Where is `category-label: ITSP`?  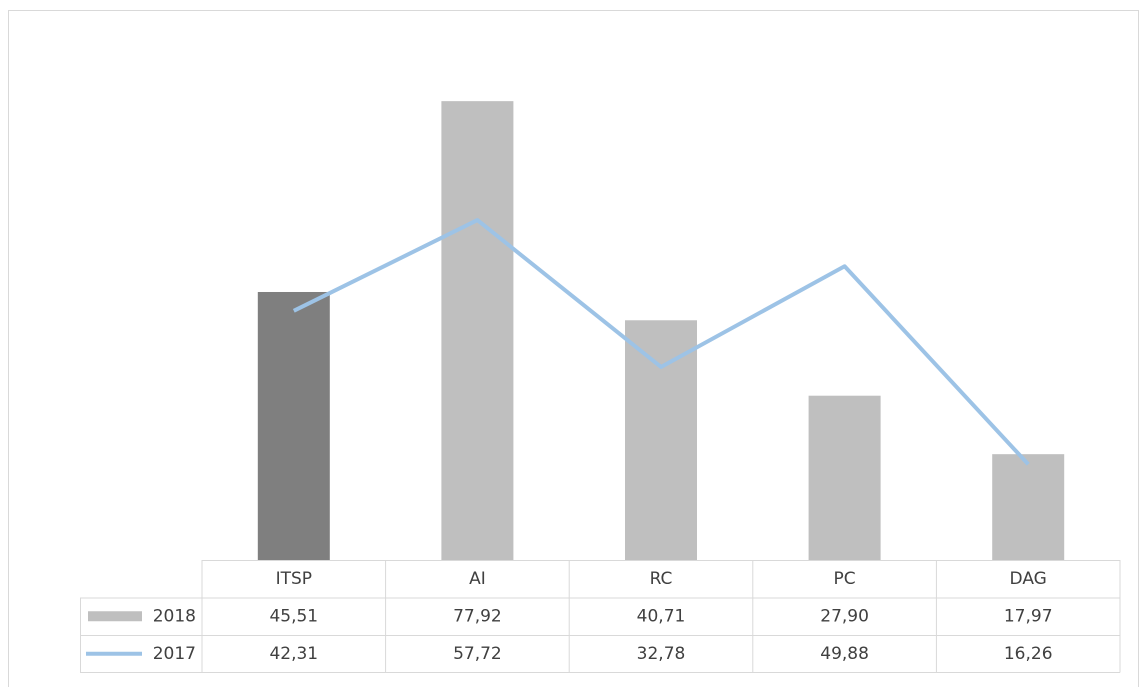
category-label: ITSP is located at coordinates (294, 579).